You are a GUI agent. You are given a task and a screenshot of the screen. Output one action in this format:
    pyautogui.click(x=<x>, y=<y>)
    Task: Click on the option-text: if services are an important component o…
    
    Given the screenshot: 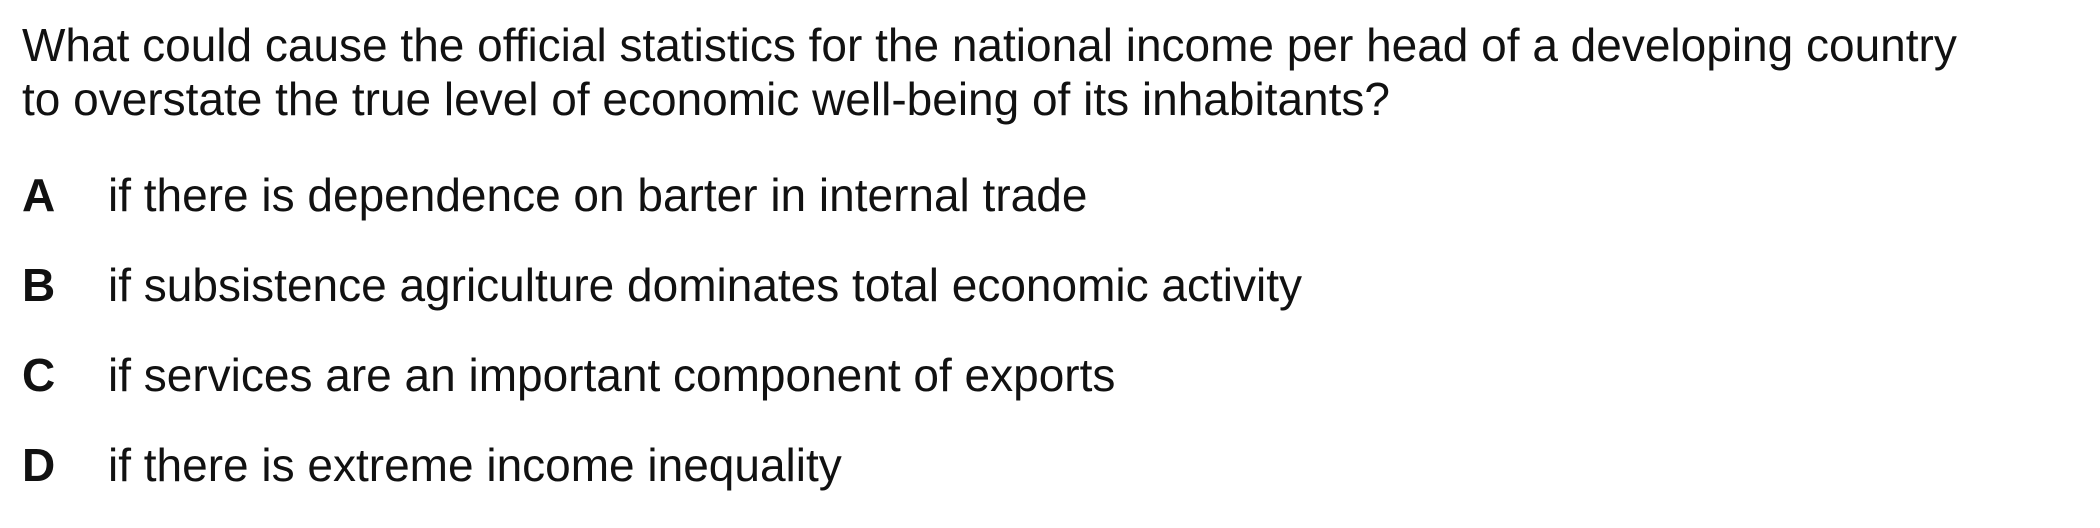 What is the action you would take?
    pyautogui.click(x=612, y=375)
    